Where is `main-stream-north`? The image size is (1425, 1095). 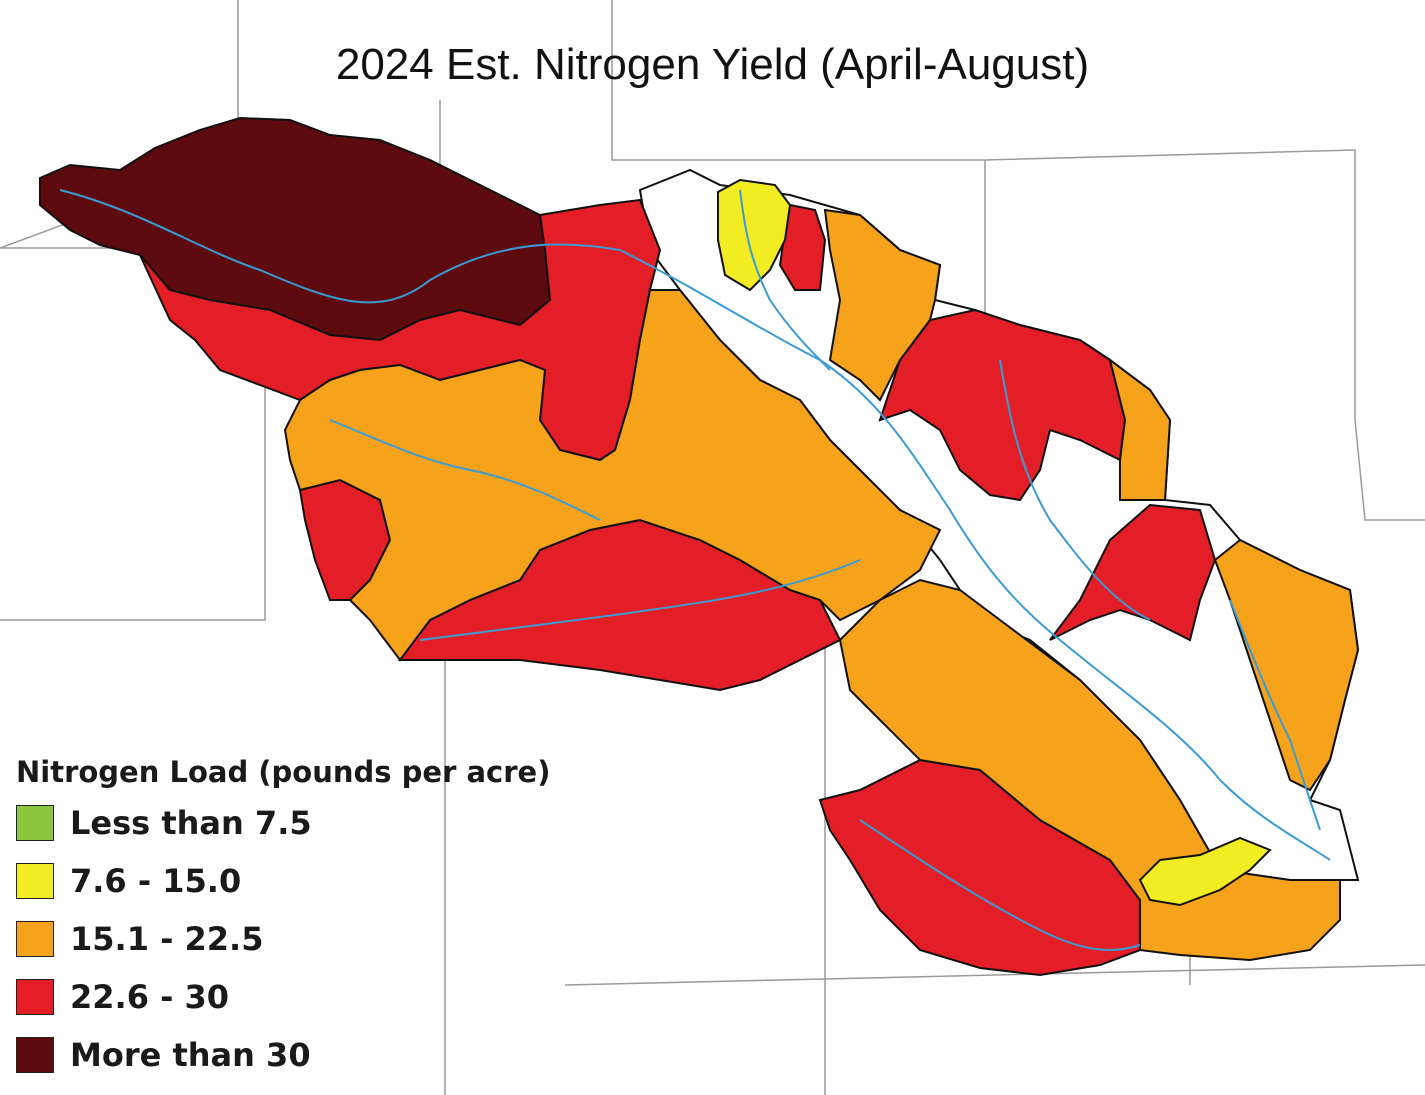 main-stream-north is located at coordinates (340, 246).